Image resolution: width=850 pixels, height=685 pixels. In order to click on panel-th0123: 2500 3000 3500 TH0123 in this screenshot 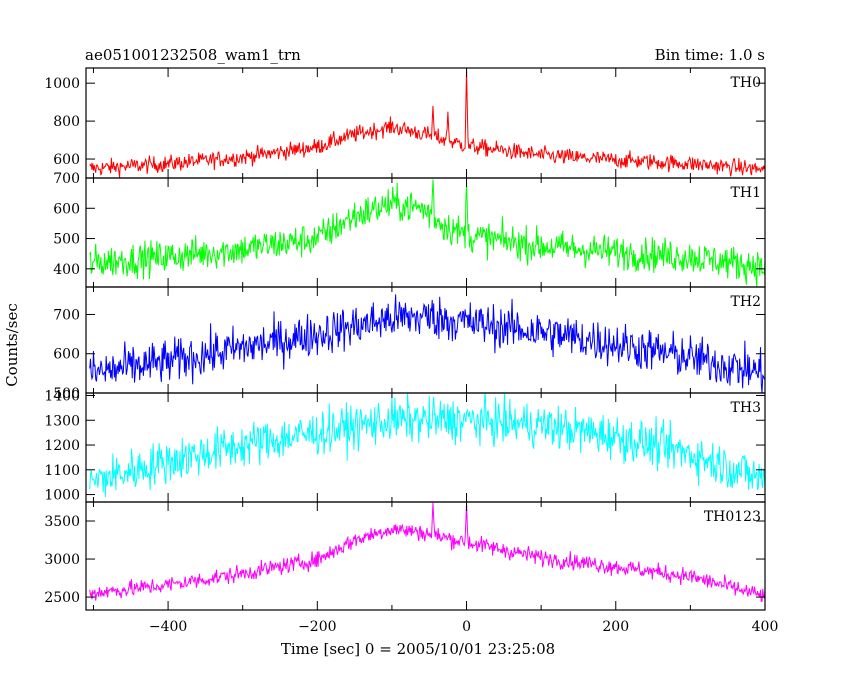, I will do `click(405, 556)`.